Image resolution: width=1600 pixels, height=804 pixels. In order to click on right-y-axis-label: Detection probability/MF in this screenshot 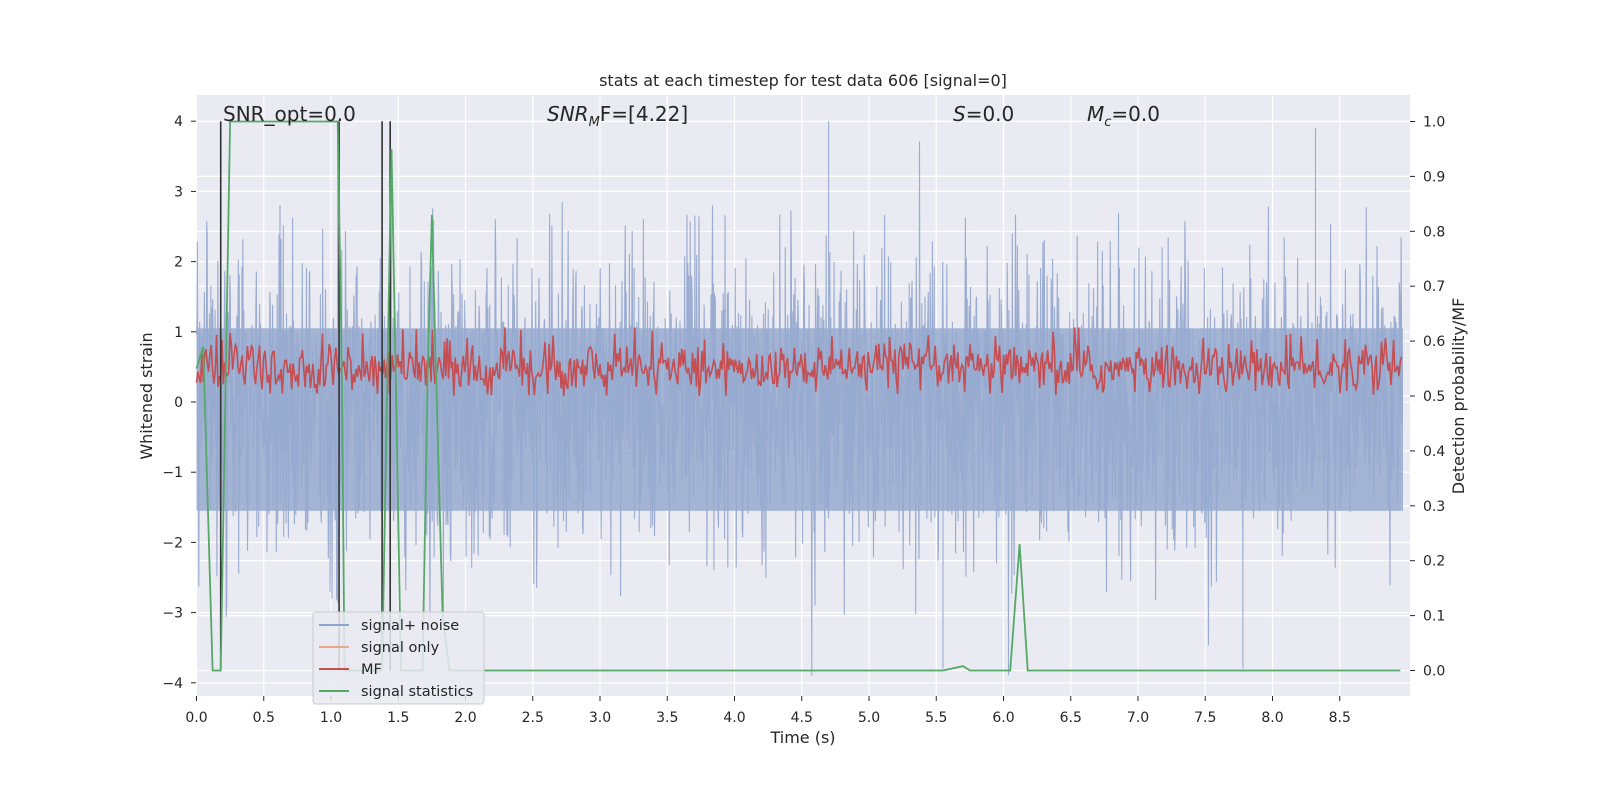, I will do `click(1458, 396)`.